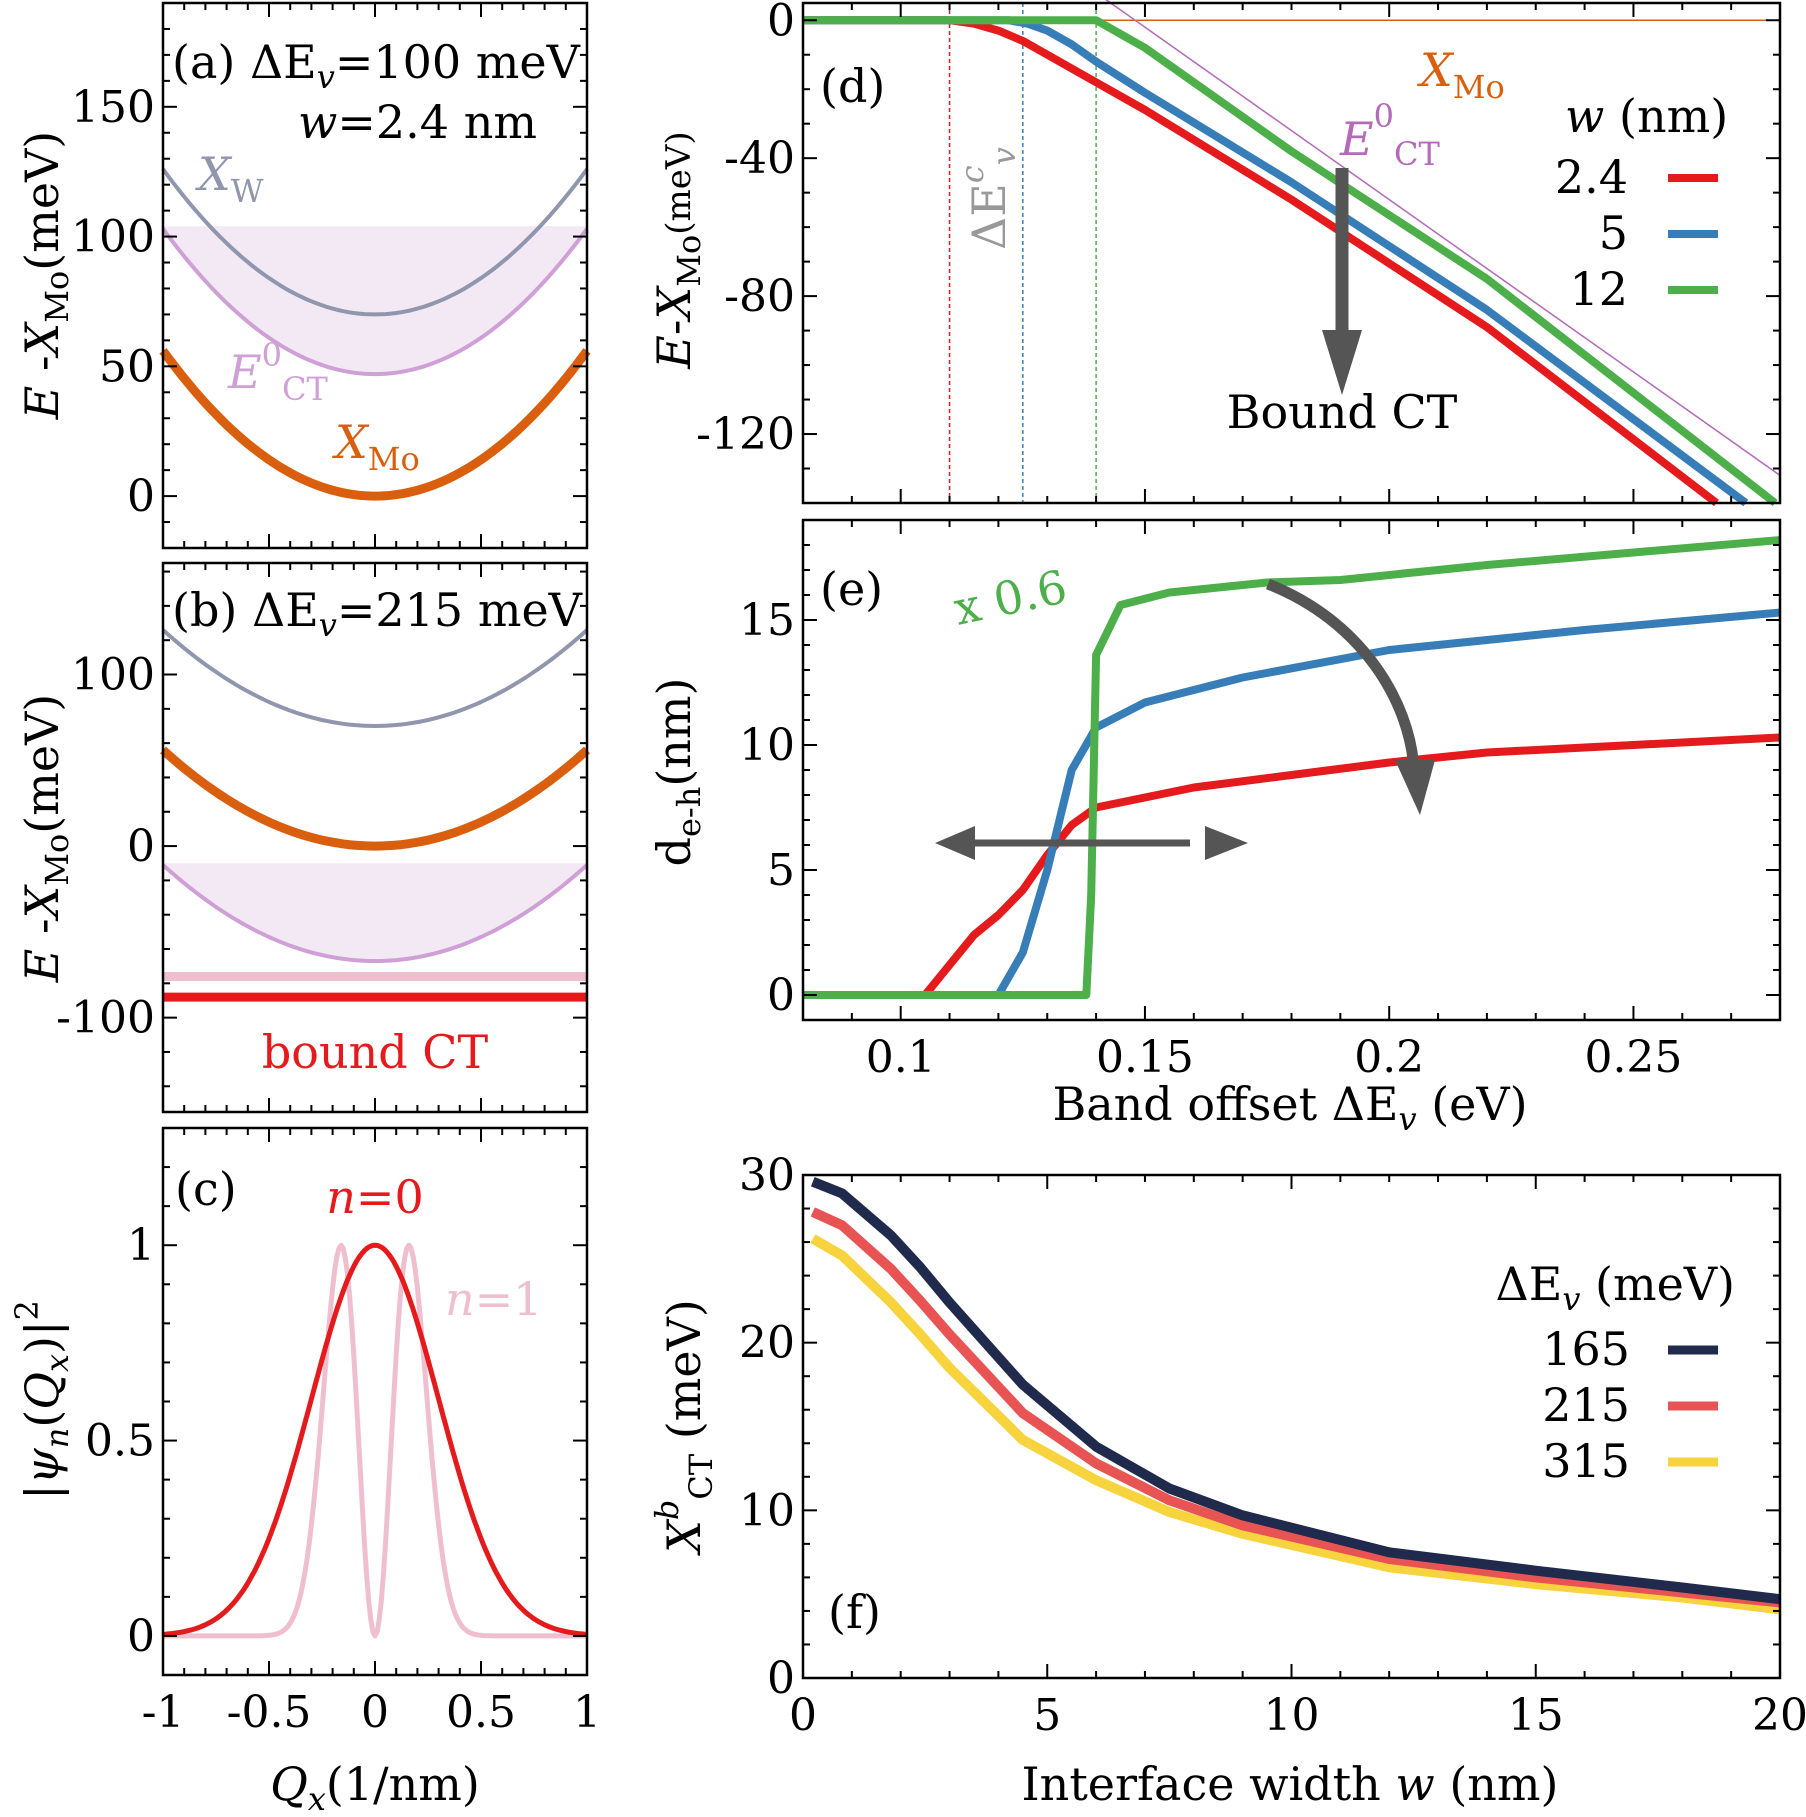  What do you see at coordinates (1047, 1715) in the screenshot?
I see `x-tick-label: 5` at bounding box center [1047, 1715].